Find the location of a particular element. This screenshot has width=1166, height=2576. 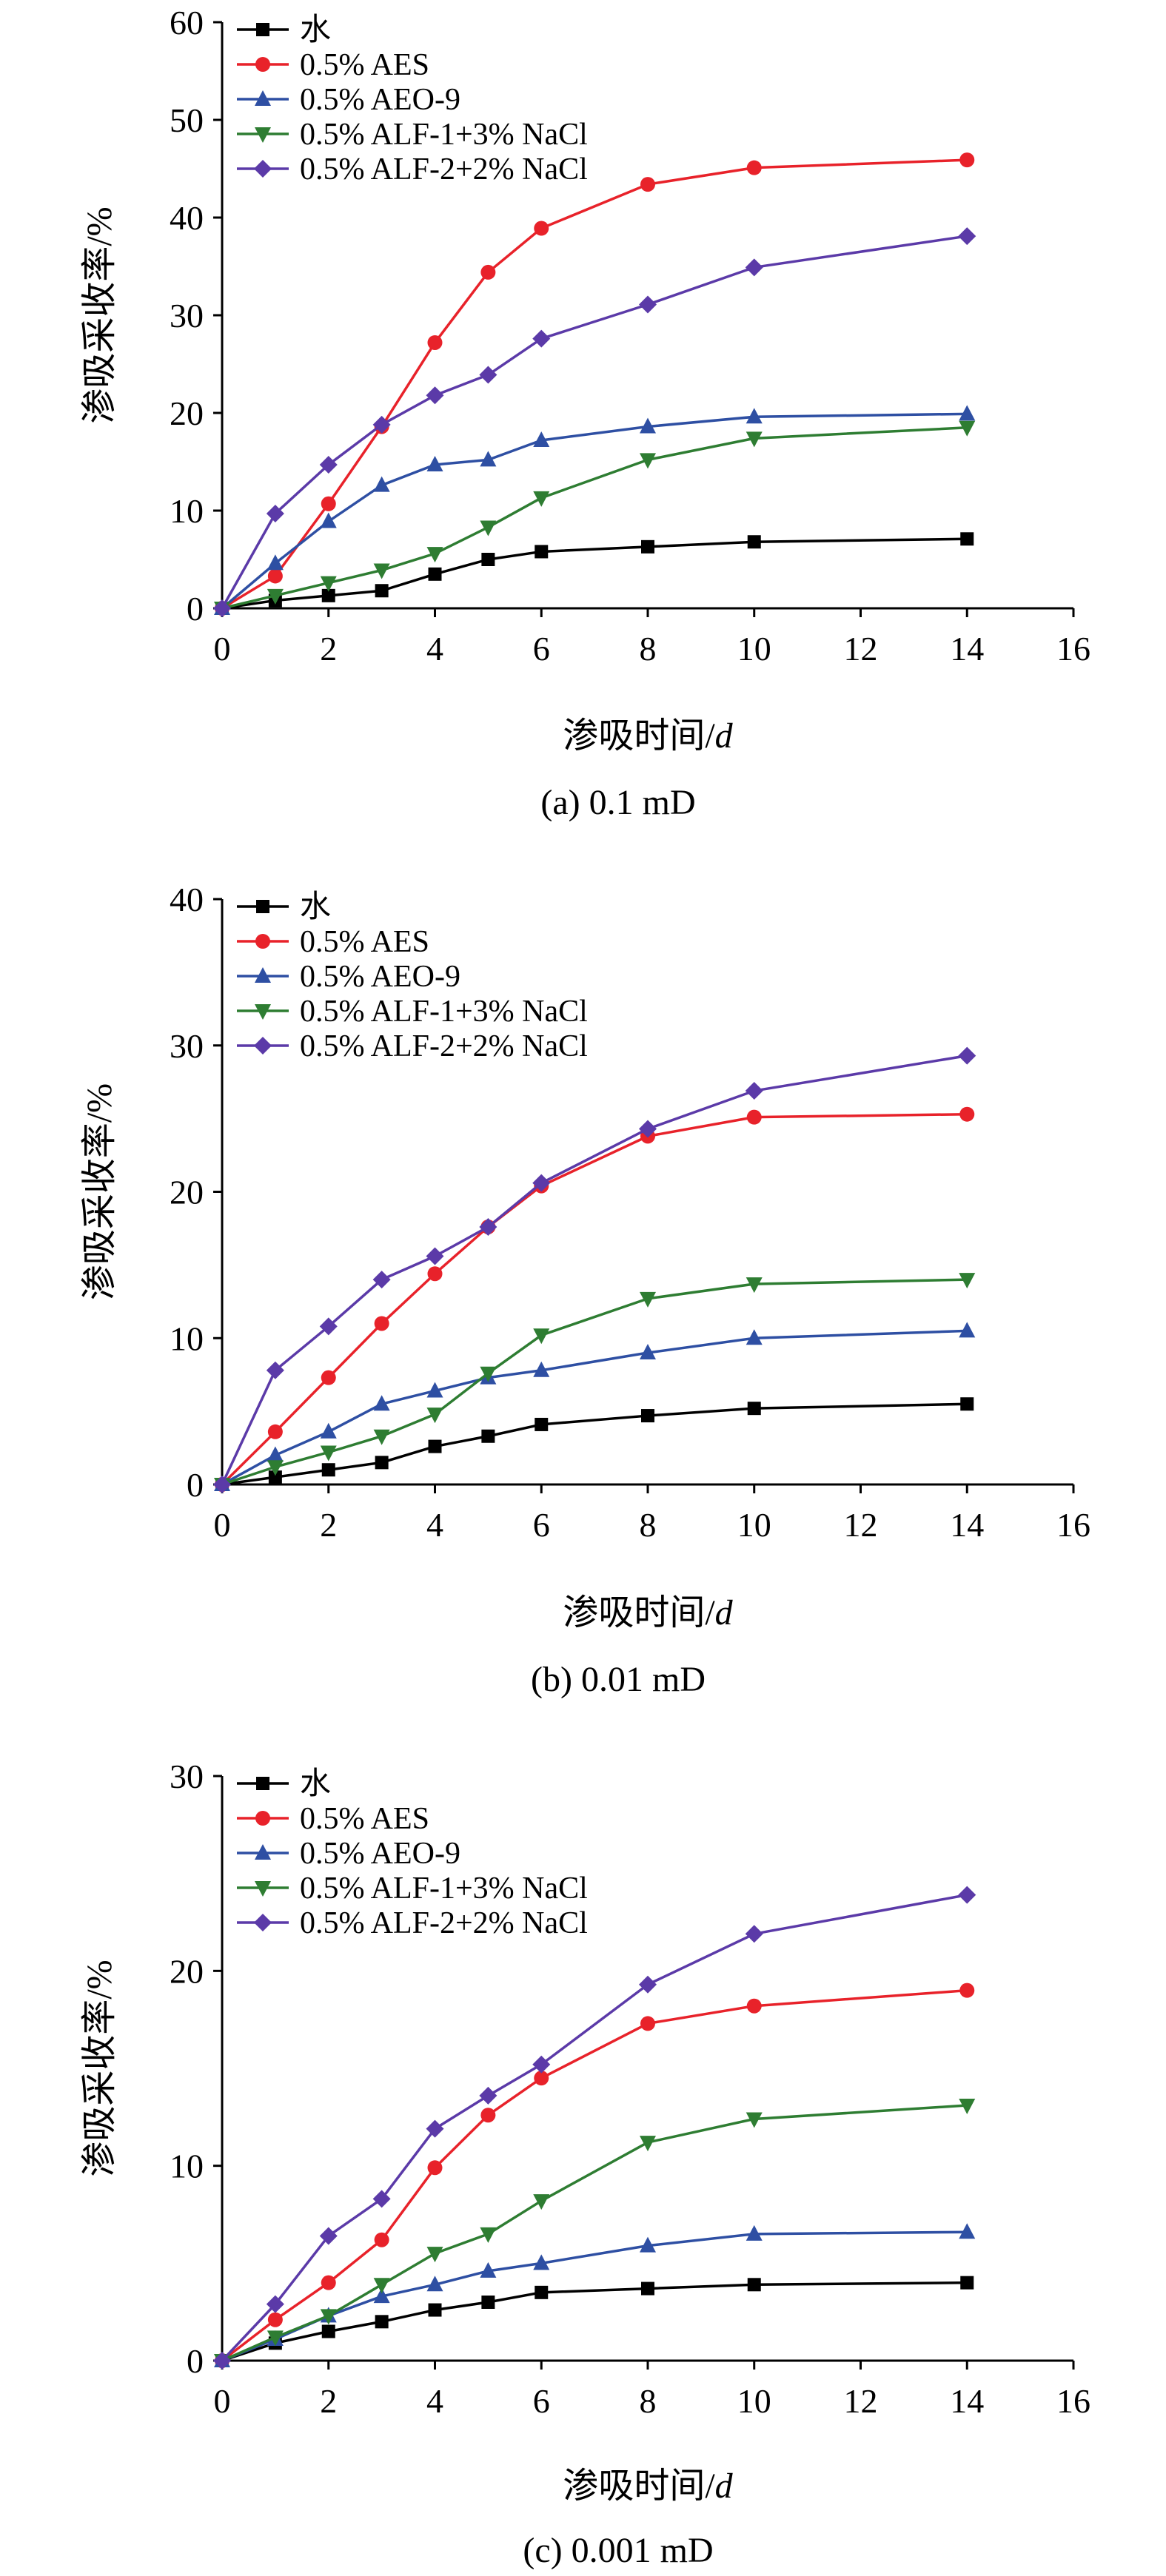

x-tick-label: 2 is located at coordinates (328, 648).